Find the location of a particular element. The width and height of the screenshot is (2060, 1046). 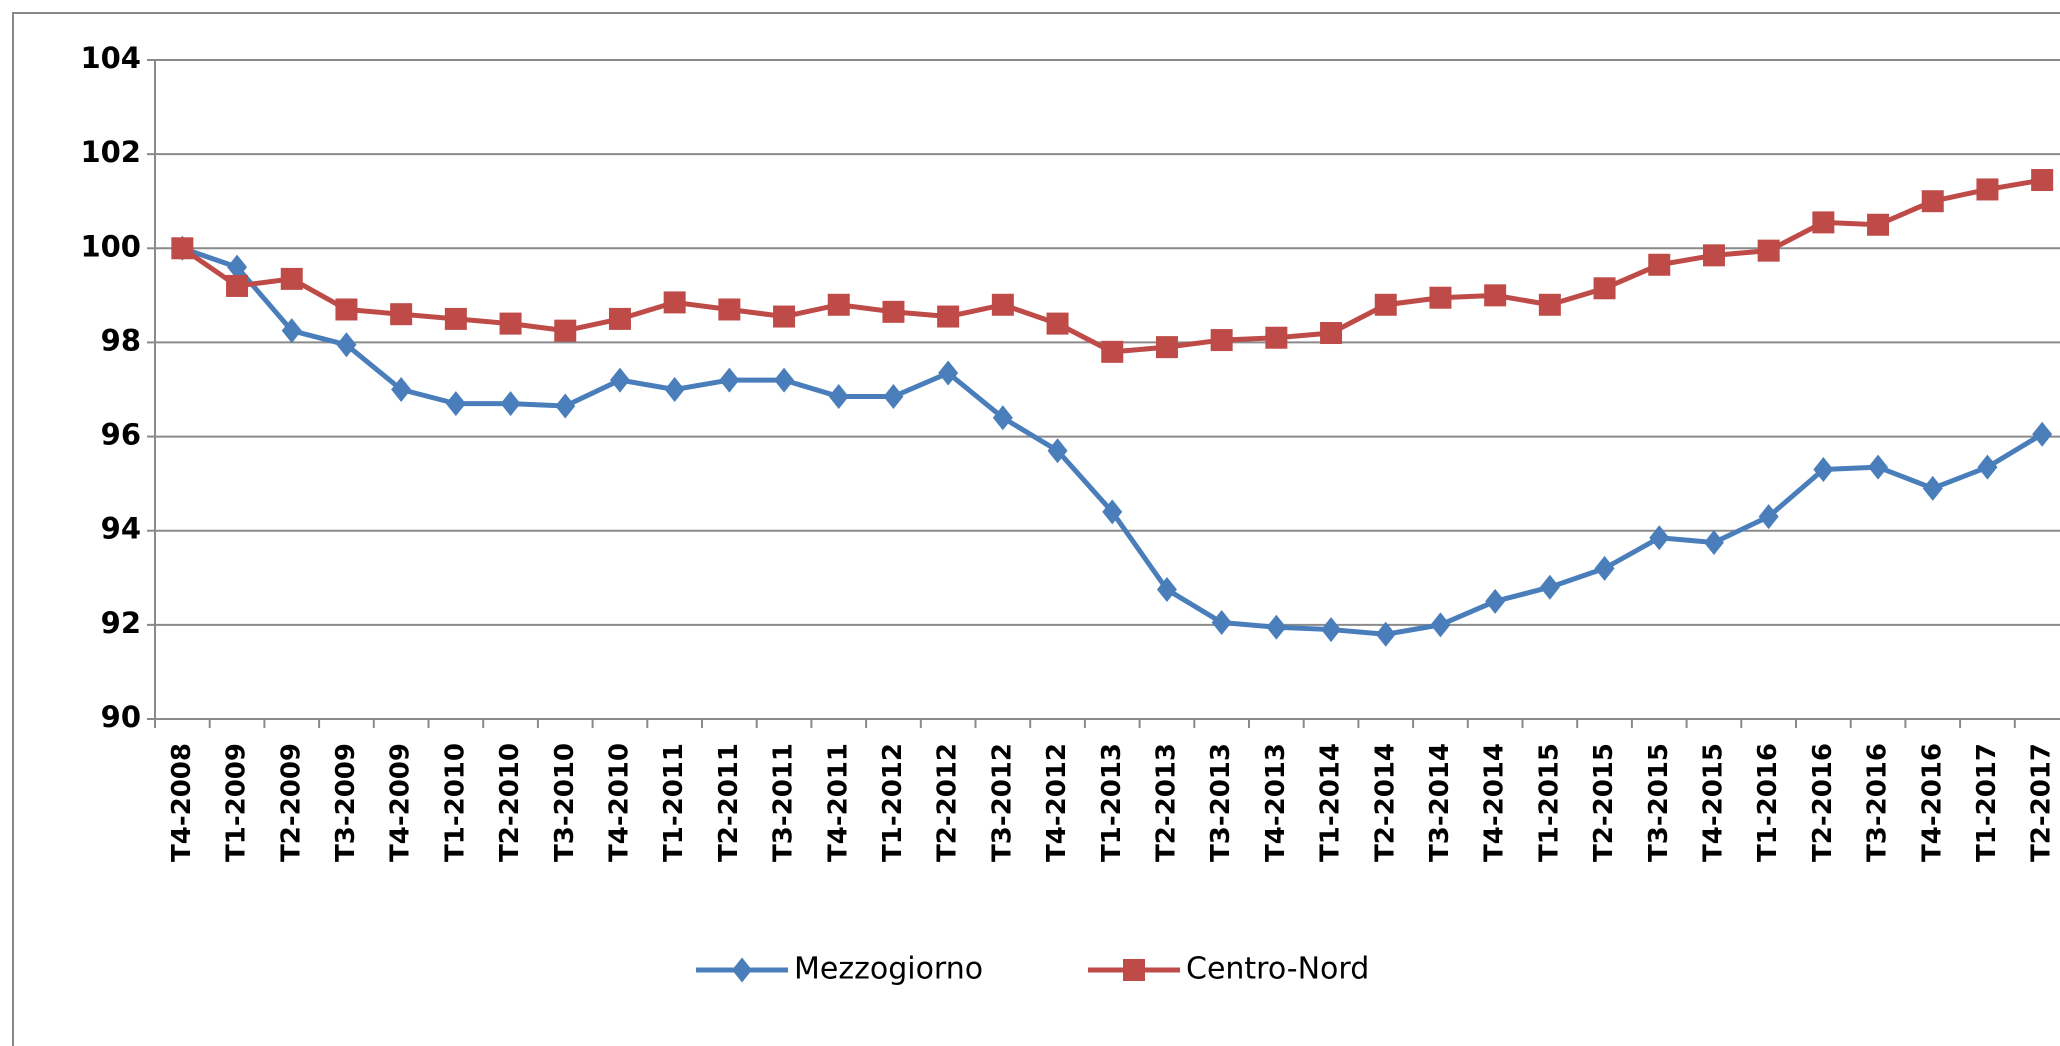

y-tick-label: 94 is located at coordinates (121, 529).